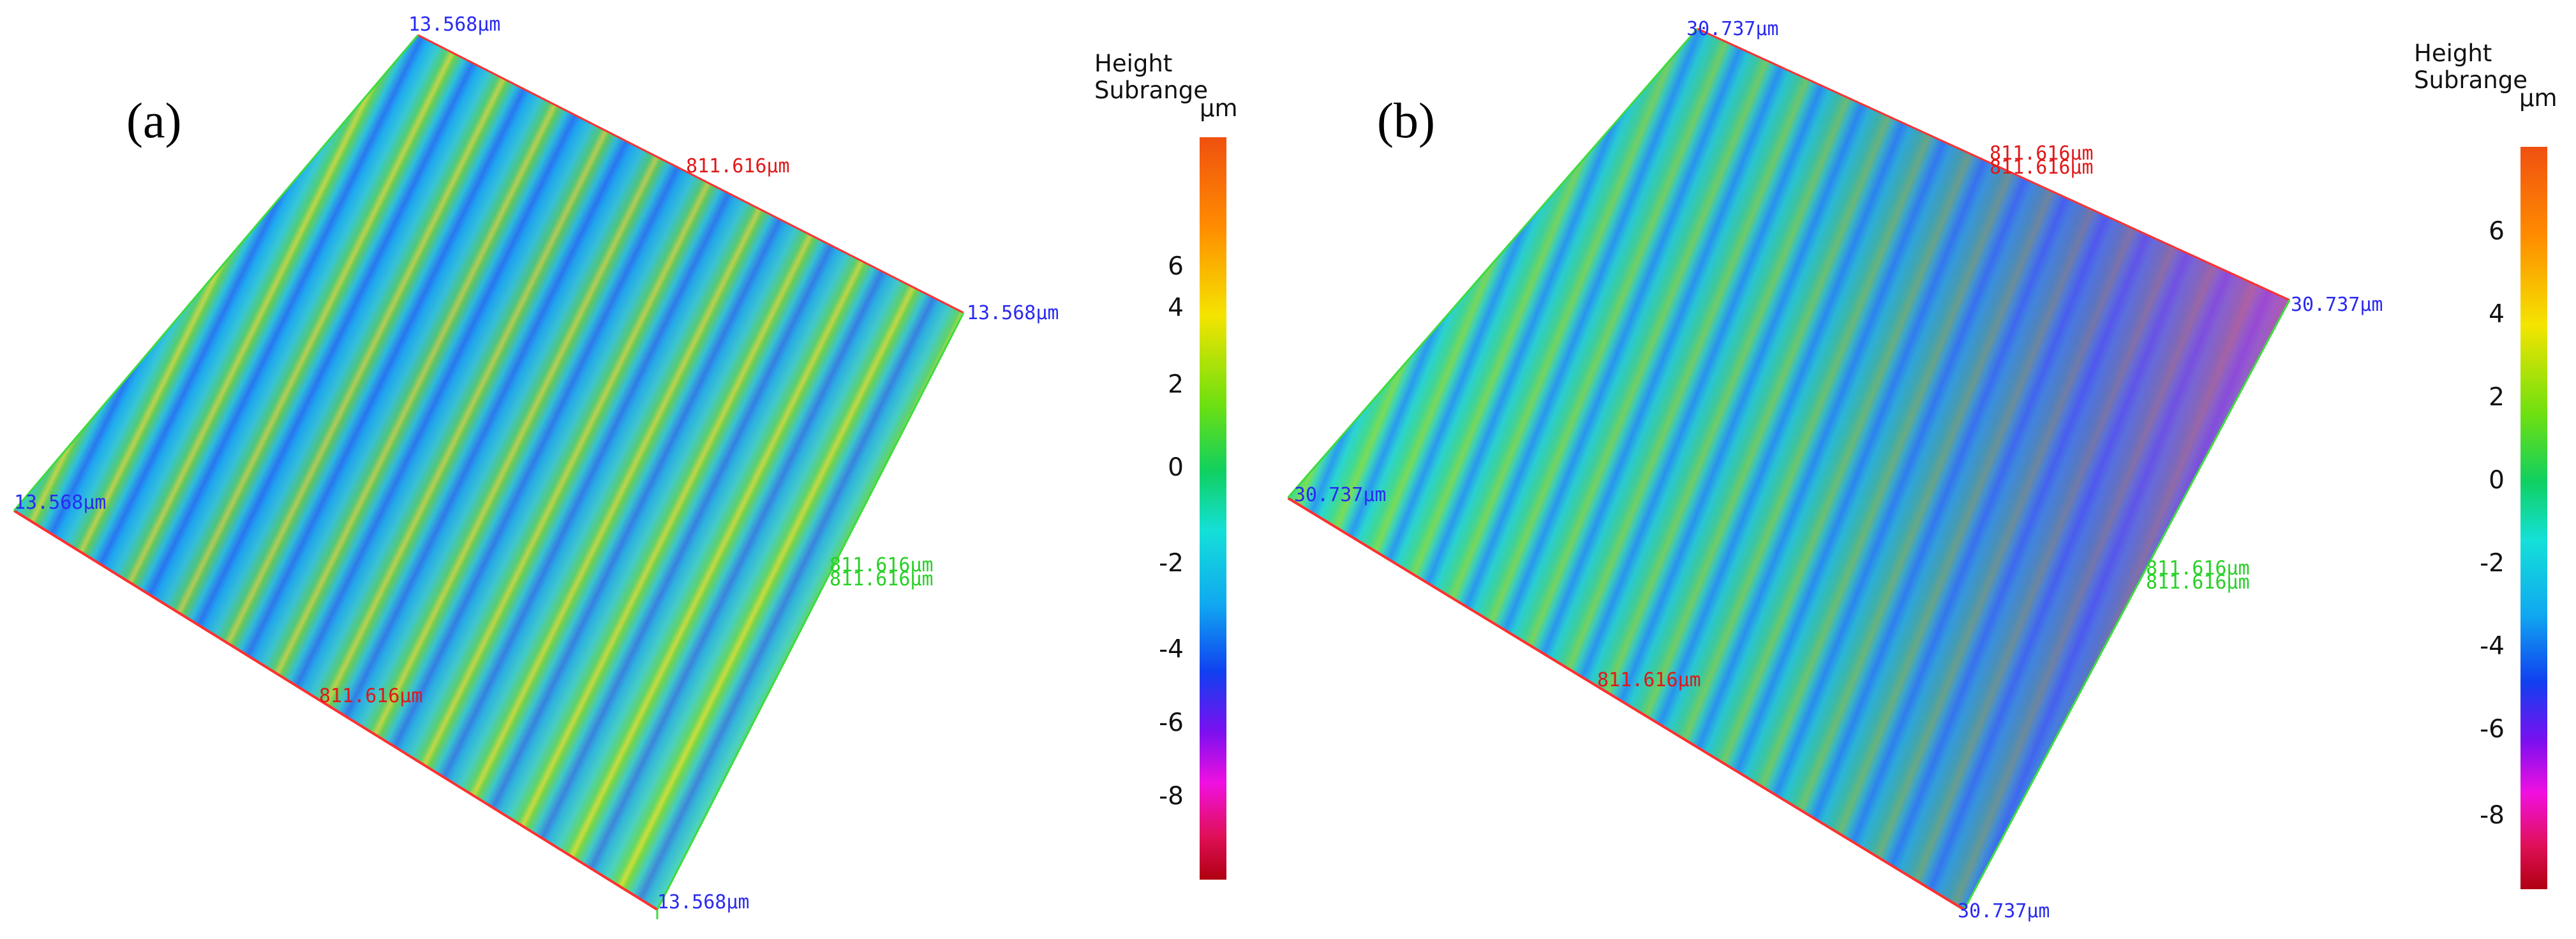  I want to click on panel-b-edge-top, so click(1993, 164).